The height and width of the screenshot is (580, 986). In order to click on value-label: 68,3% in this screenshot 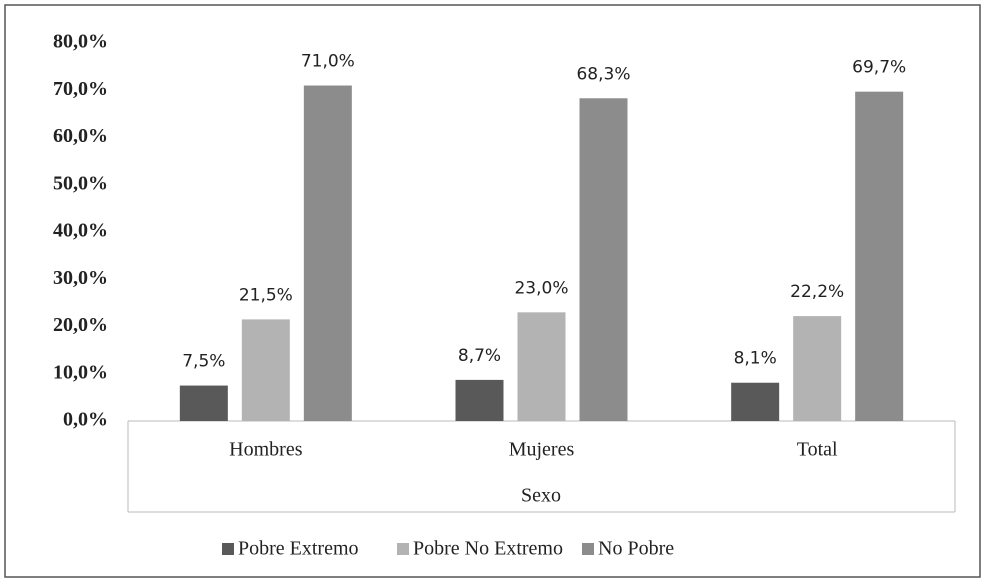, I will do `click(603, 74)`.